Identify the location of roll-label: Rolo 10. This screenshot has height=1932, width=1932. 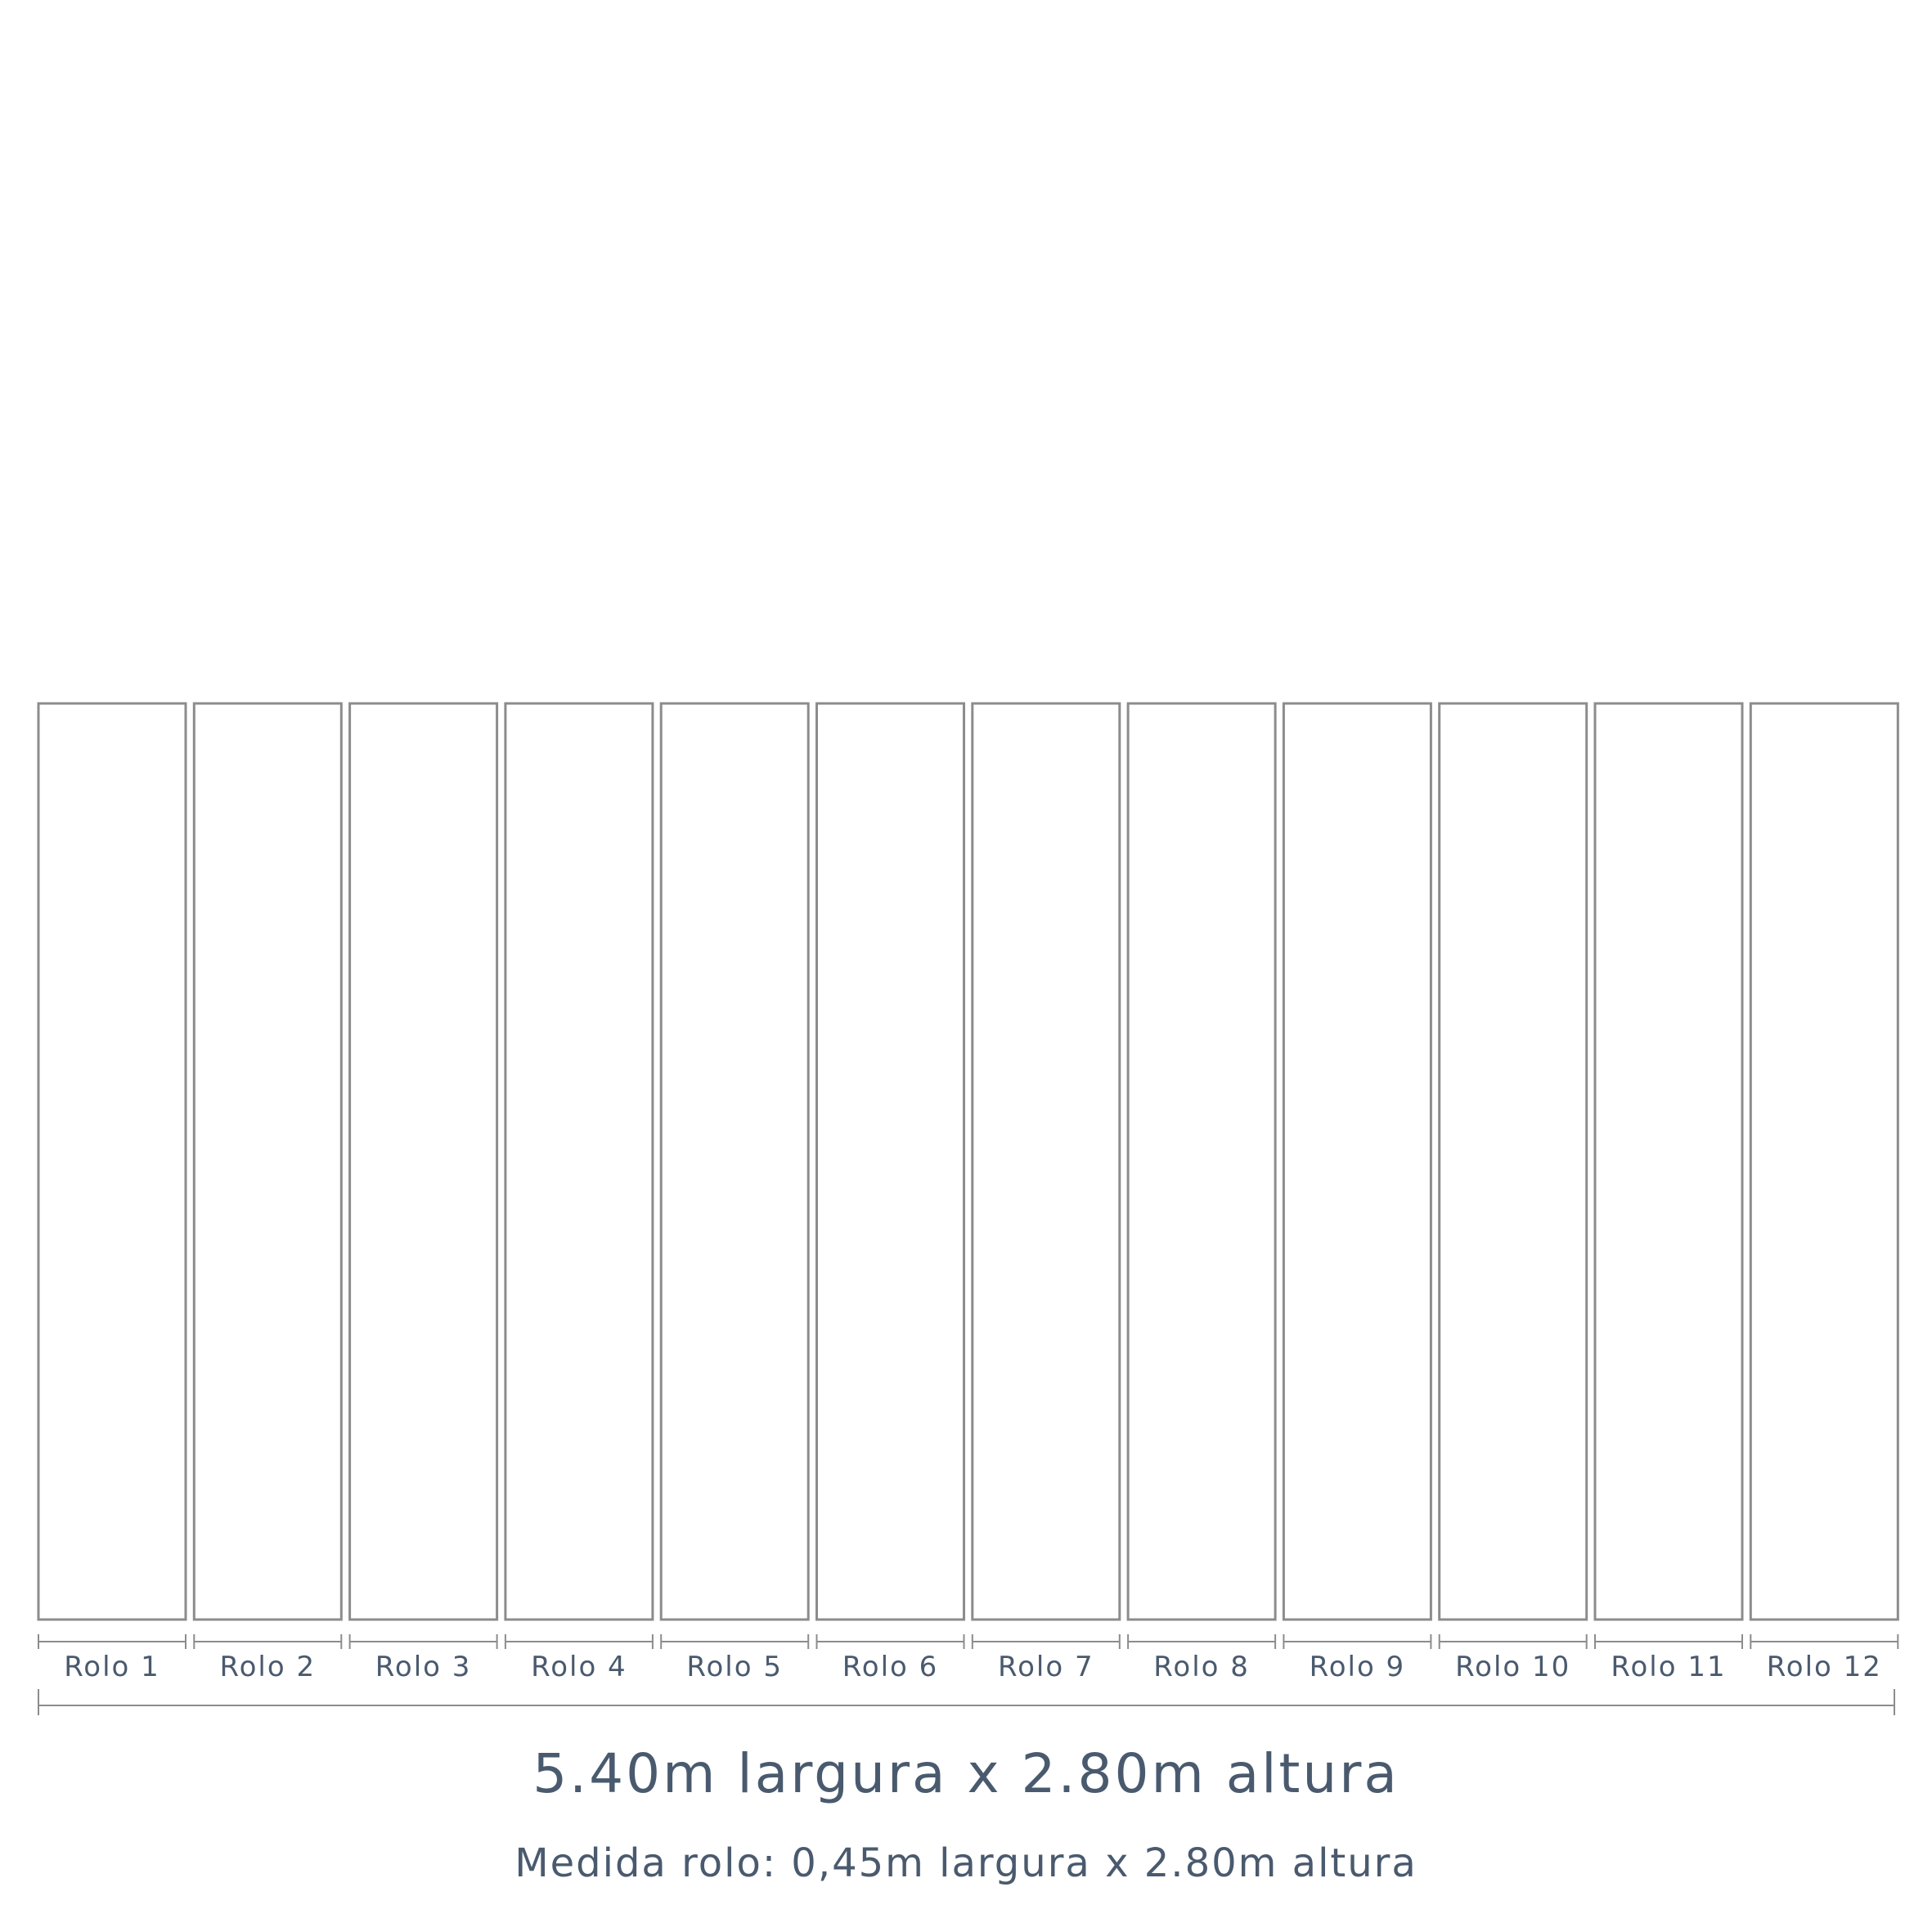
(1513, 1667).